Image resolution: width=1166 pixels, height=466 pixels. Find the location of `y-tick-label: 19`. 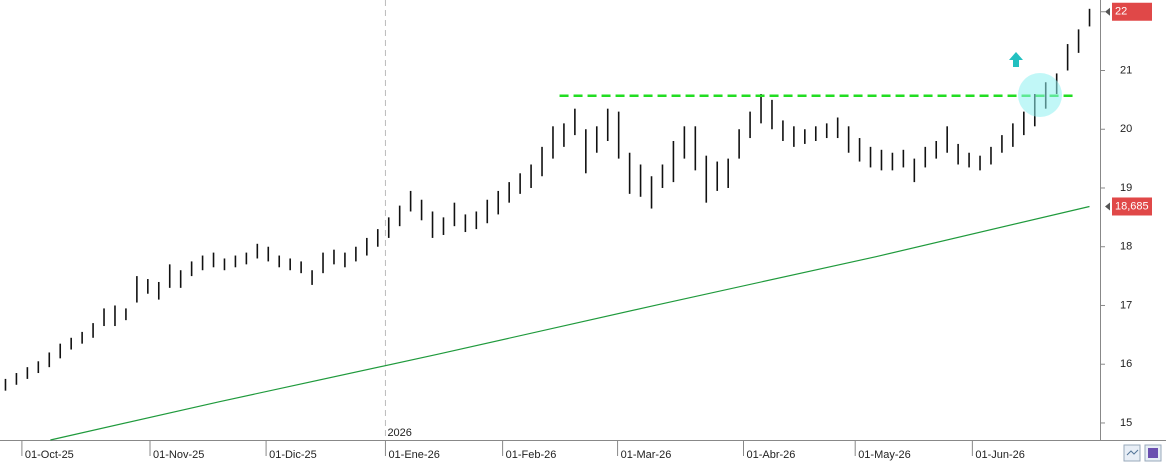

y-tick-label: 19 is located at coordinates (1126, 188).